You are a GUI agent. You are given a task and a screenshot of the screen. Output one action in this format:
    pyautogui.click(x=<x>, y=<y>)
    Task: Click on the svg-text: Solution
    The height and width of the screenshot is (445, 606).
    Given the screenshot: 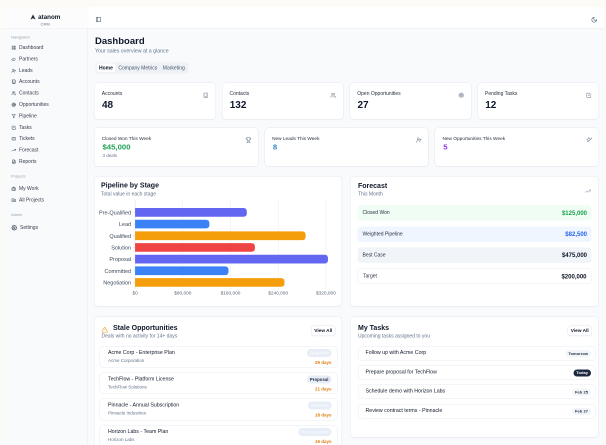 What is the action you would take?
    pyautogui.click(x=121, y=248)
    